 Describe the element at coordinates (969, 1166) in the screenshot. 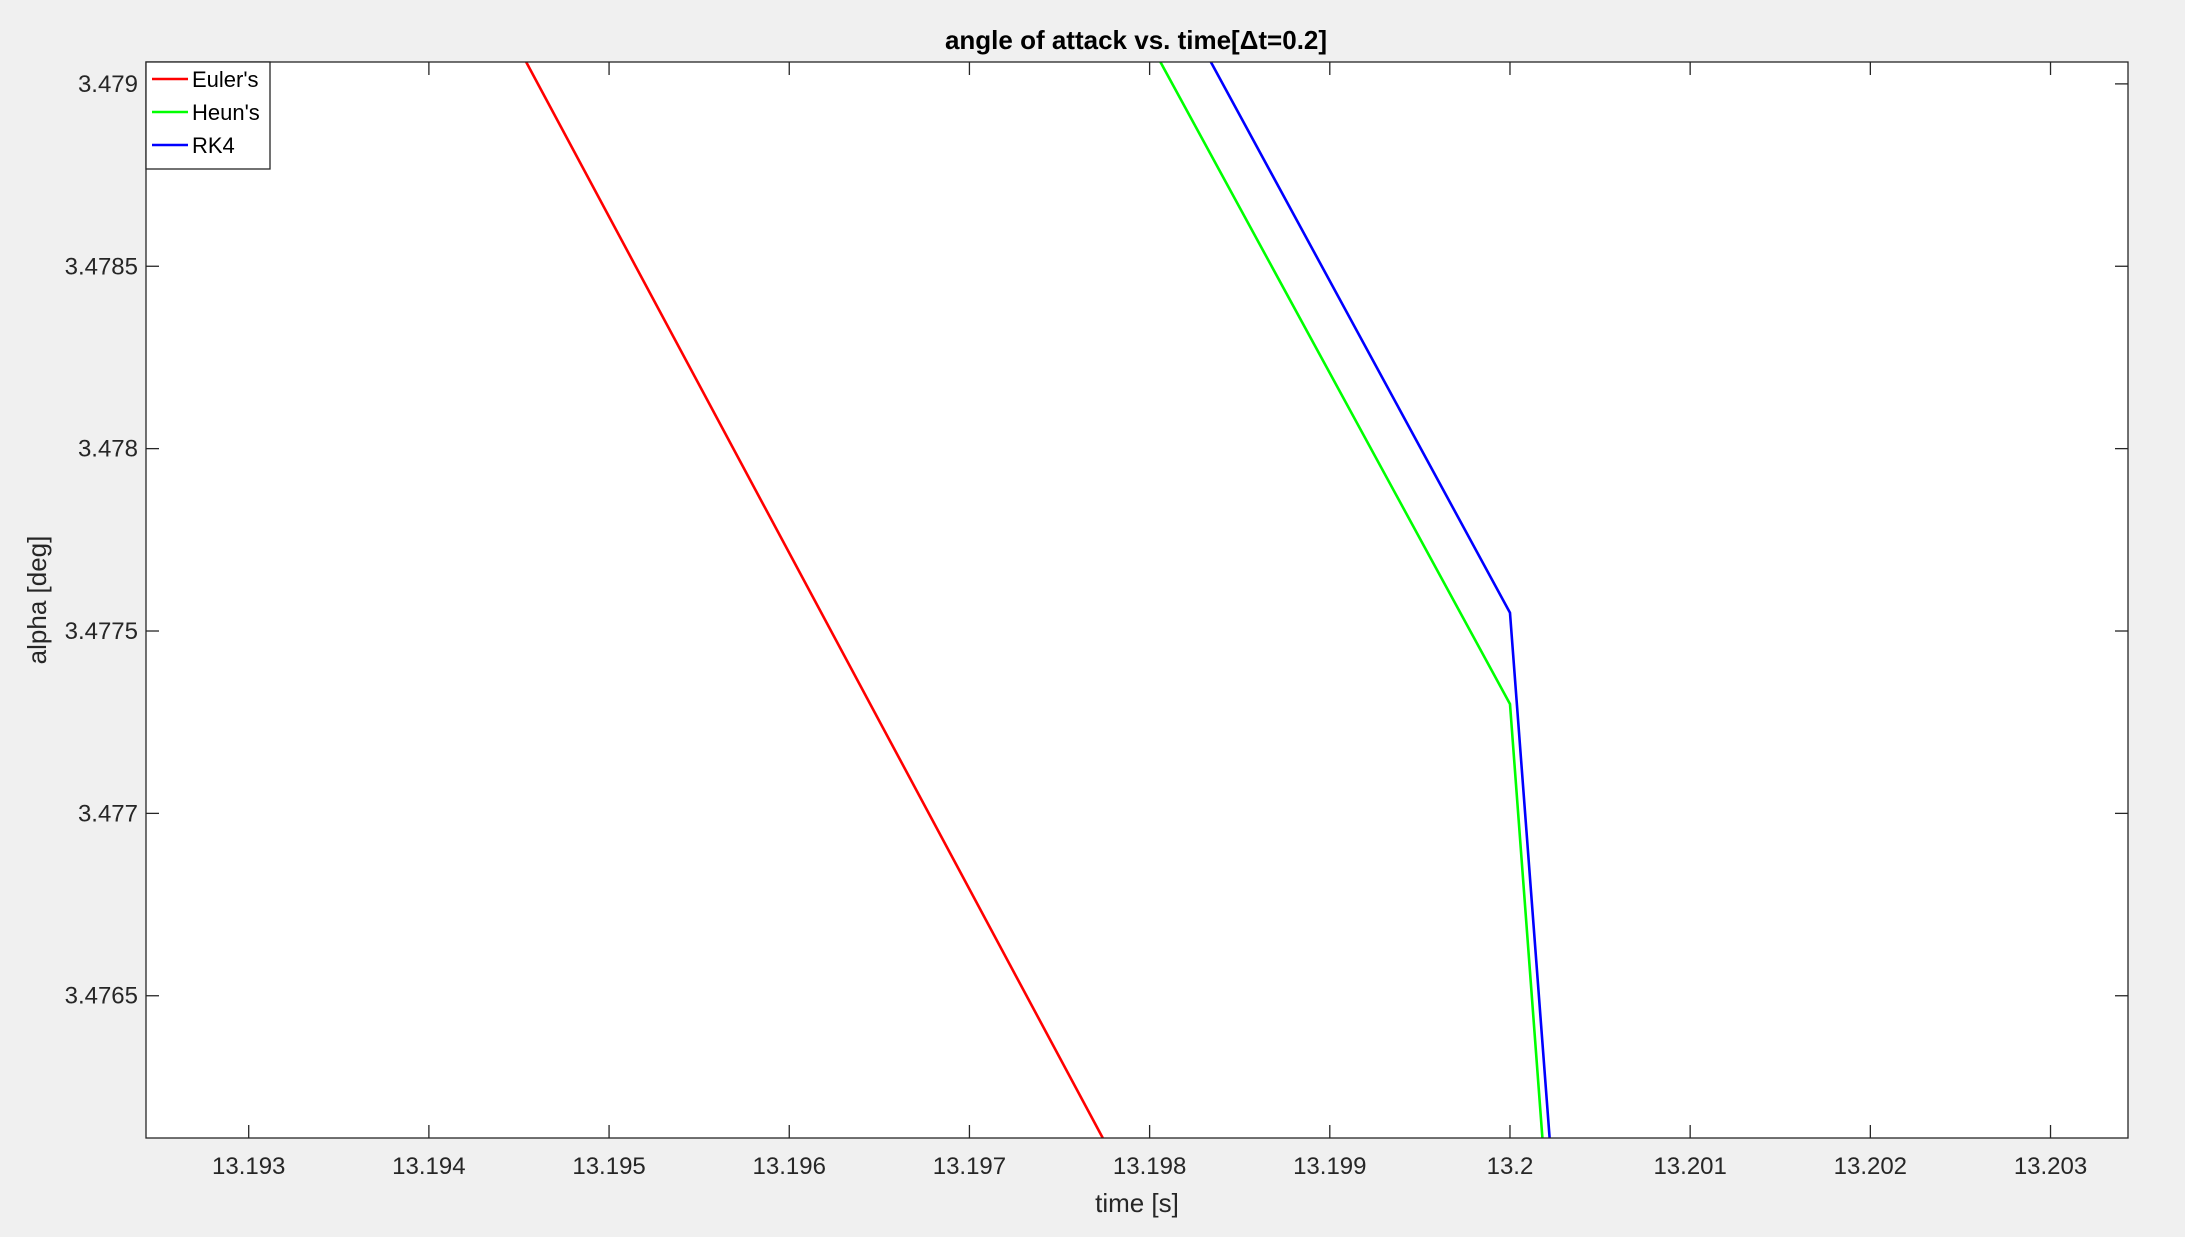

I see `x-tick-label: 13.197` at that location.